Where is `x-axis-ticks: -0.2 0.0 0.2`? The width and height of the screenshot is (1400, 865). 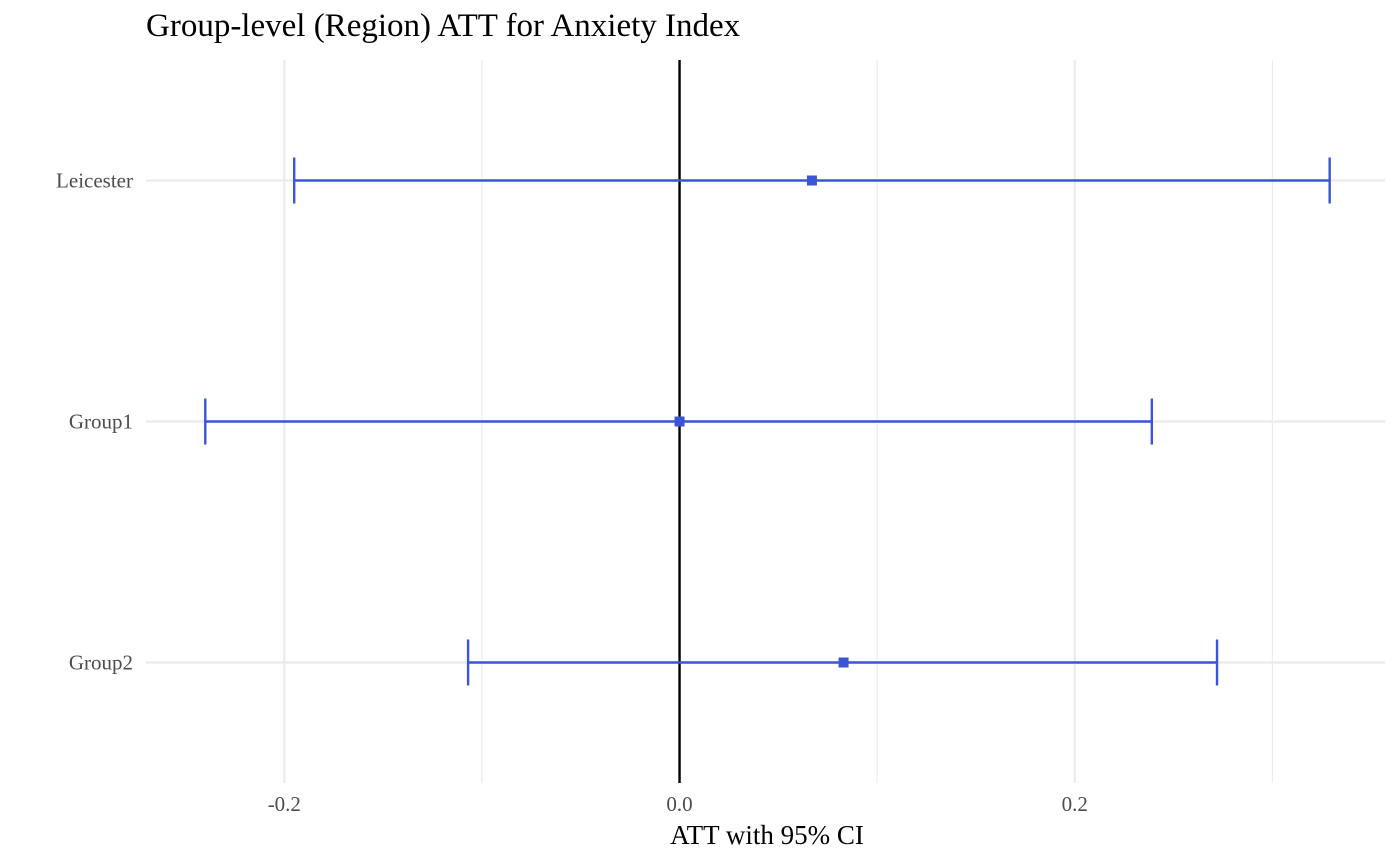 x-axis-ticks: -0.2 0.0 0.2 is located at coordinates (678, 804).